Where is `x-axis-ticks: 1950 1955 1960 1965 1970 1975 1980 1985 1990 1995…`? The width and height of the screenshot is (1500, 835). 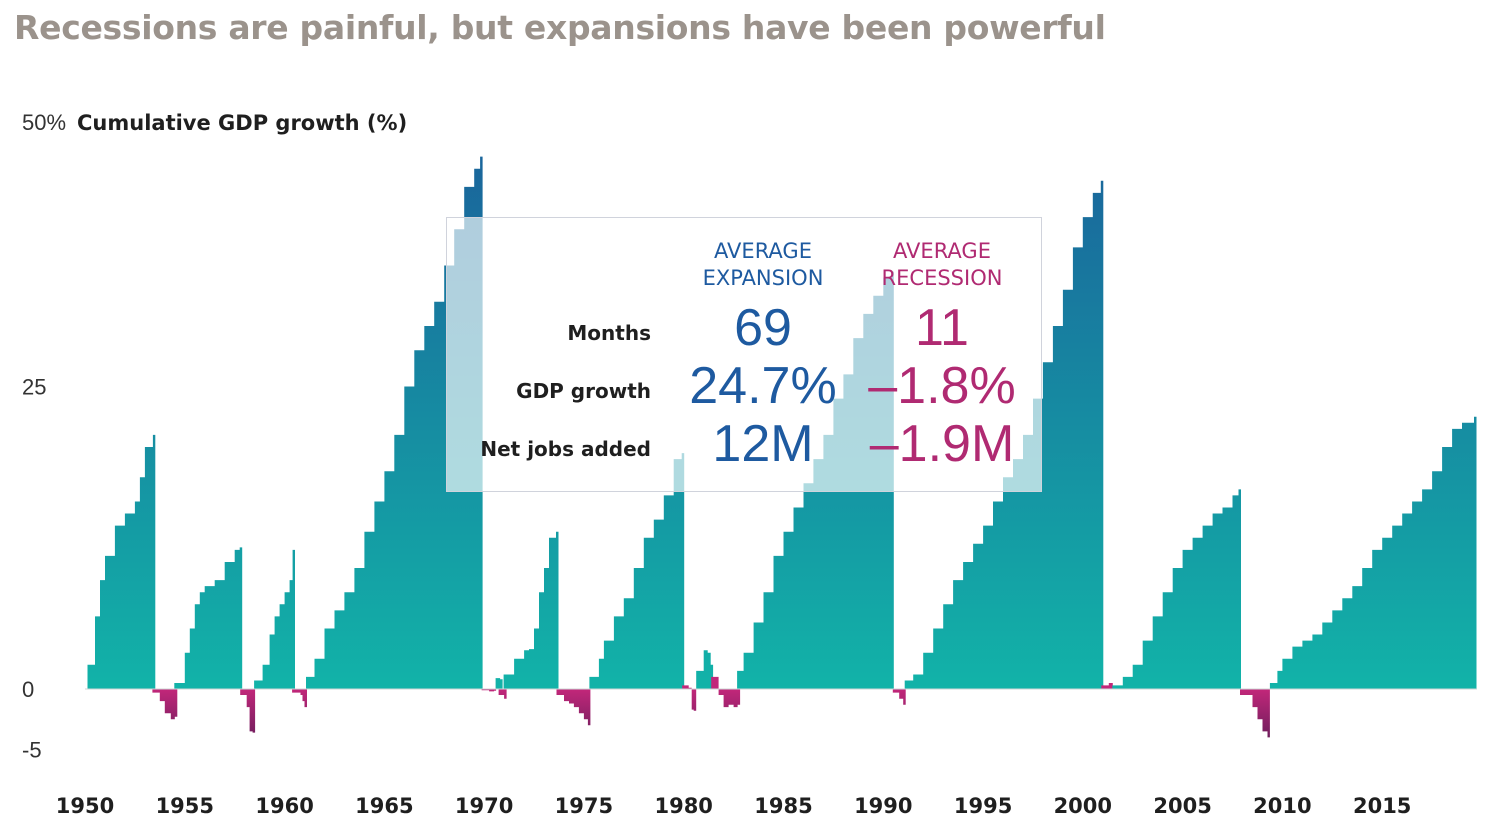 x-axis-ticks: 1950 1955 1960 1965 1970 1975 1980 1985 1990 1995… is located at coordinates (734, 806).